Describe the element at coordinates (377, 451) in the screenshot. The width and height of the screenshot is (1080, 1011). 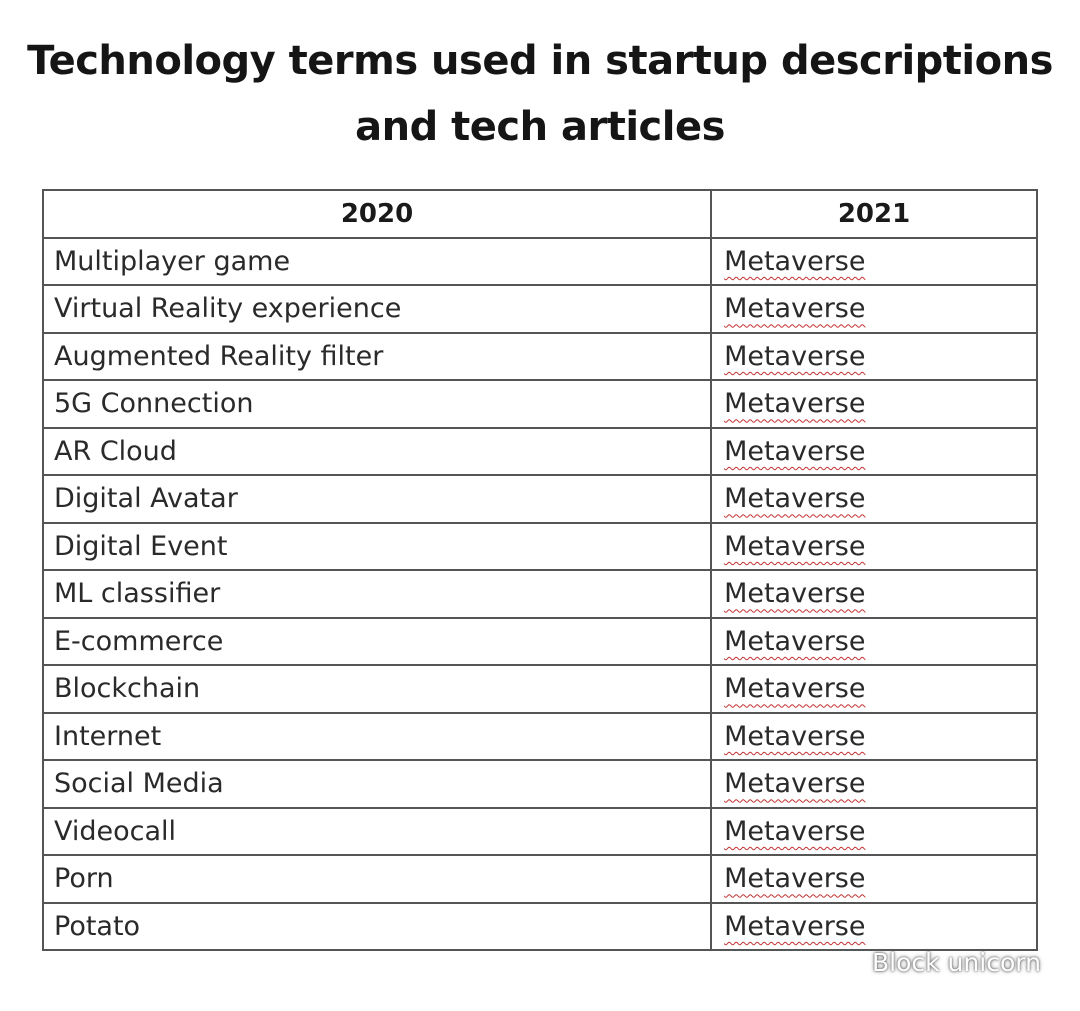
I see `term-2020-cell: AR Cloud` at that location.